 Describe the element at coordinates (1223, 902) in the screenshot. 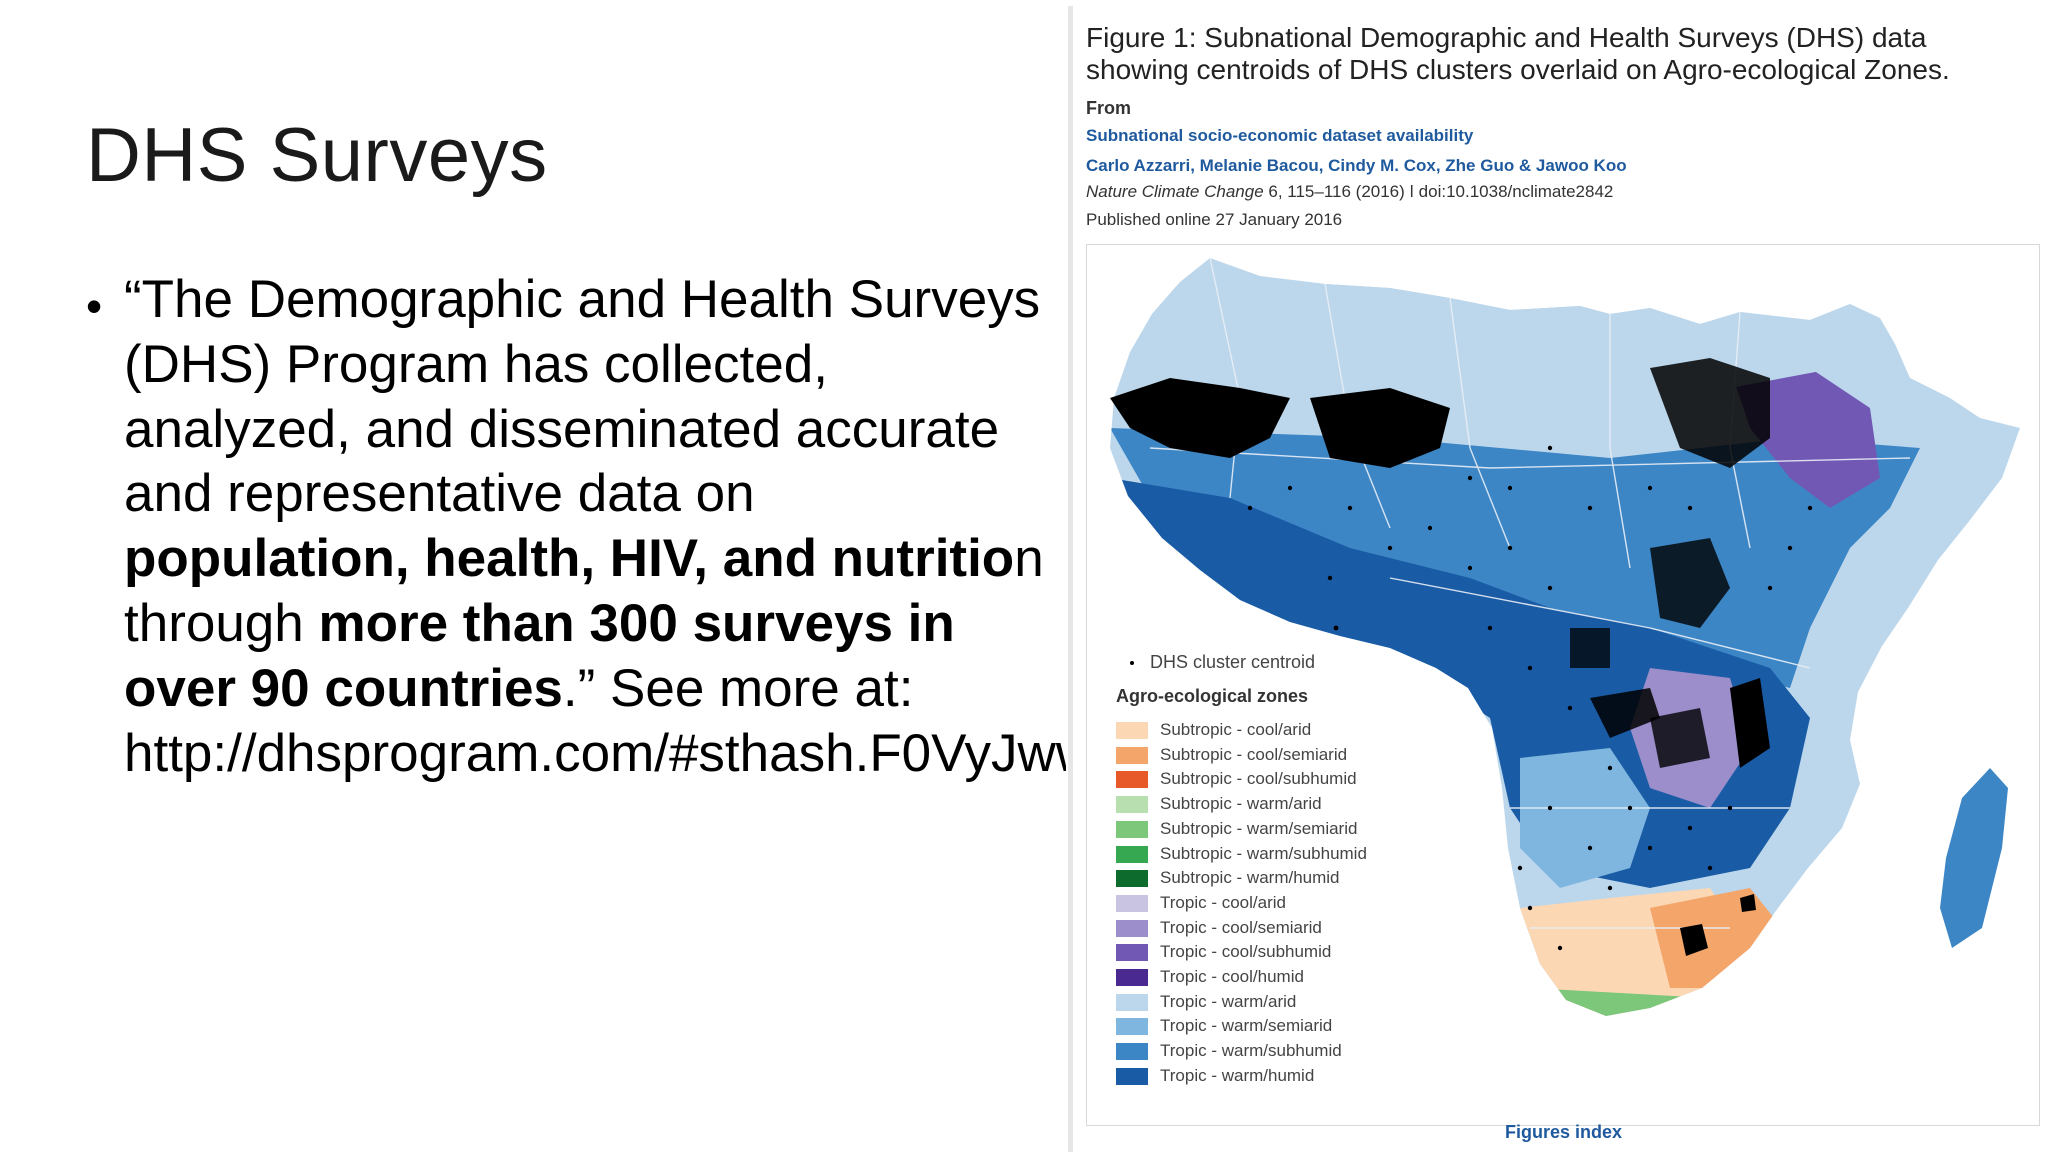

I see `legend-zone-label: Tropic - cool/arid` at that location.